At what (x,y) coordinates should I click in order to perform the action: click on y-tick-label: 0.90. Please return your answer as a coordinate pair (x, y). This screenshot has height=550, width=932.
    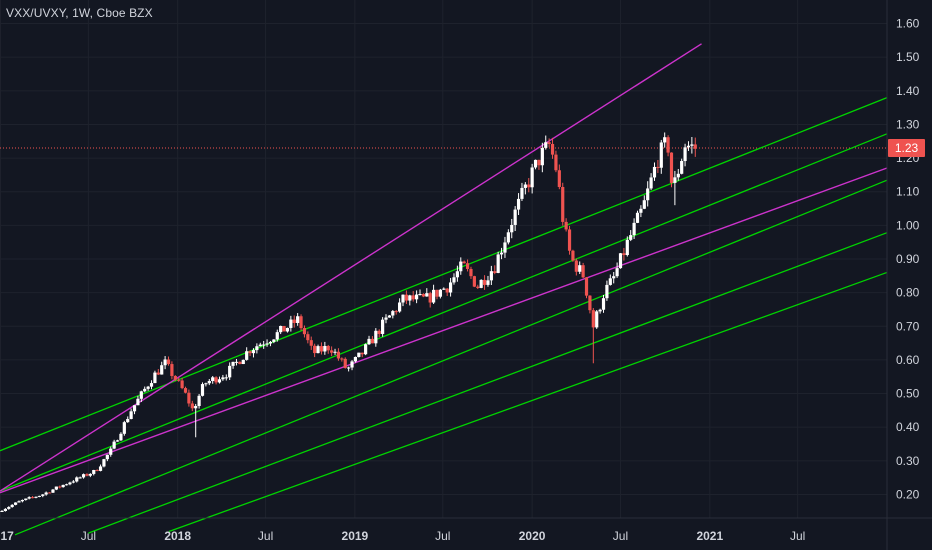
    Looking at the image, I should click on (908, 259).